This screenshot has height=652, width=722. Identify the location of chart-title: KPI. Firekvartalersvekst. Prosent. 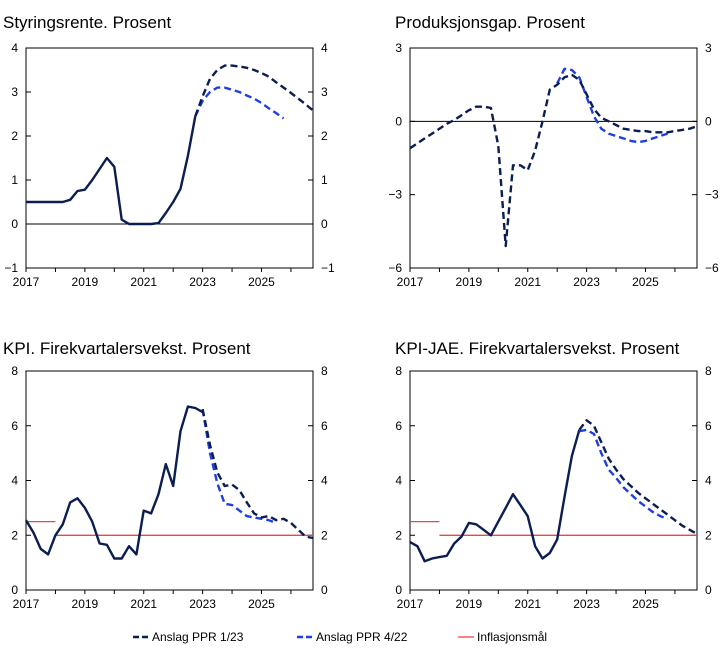
(127, 348).